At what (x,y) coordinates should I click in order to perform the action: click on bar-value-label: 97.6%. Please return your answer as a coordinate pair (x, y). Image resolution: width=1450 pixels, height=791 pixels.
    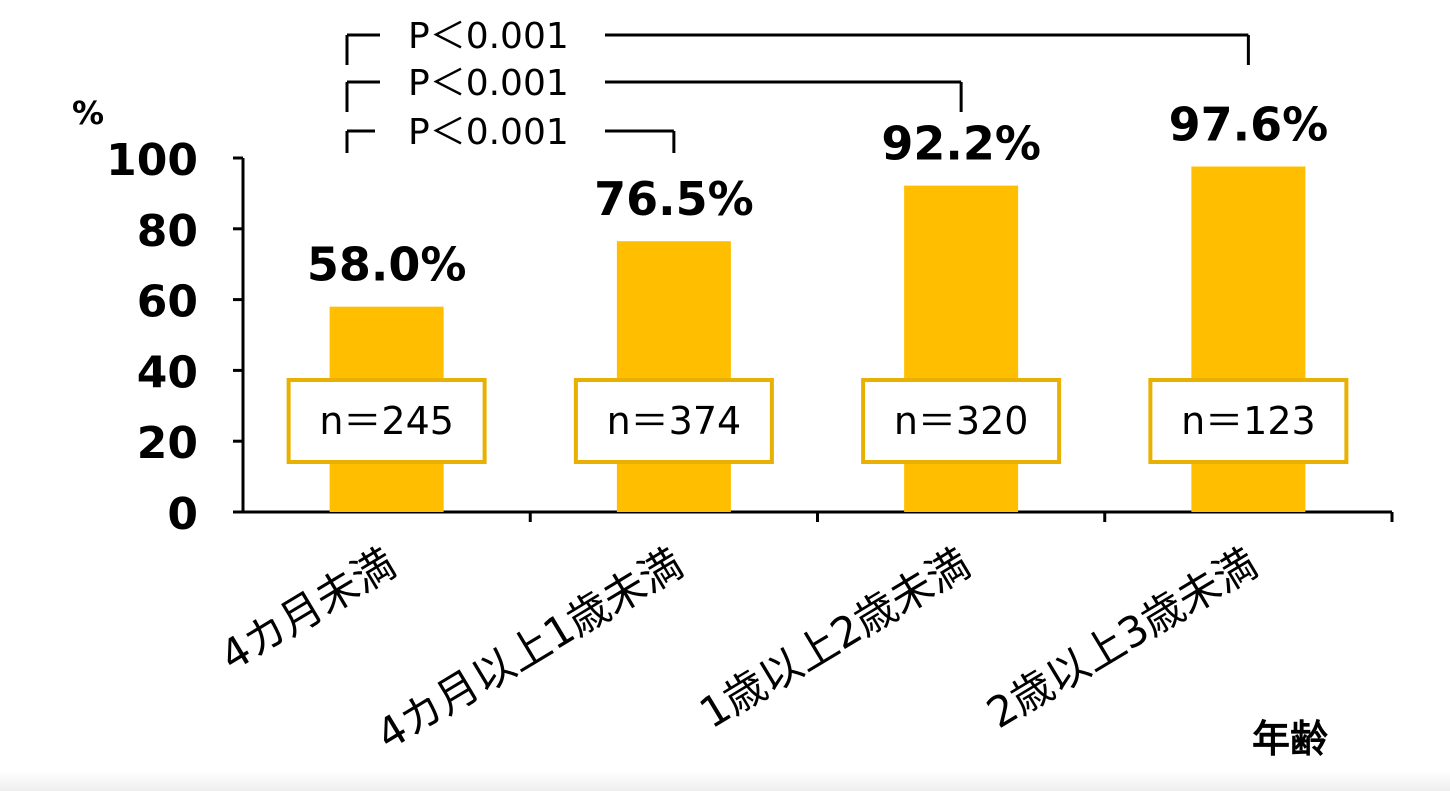
    Looking at the image, I should click on (1249, 124).